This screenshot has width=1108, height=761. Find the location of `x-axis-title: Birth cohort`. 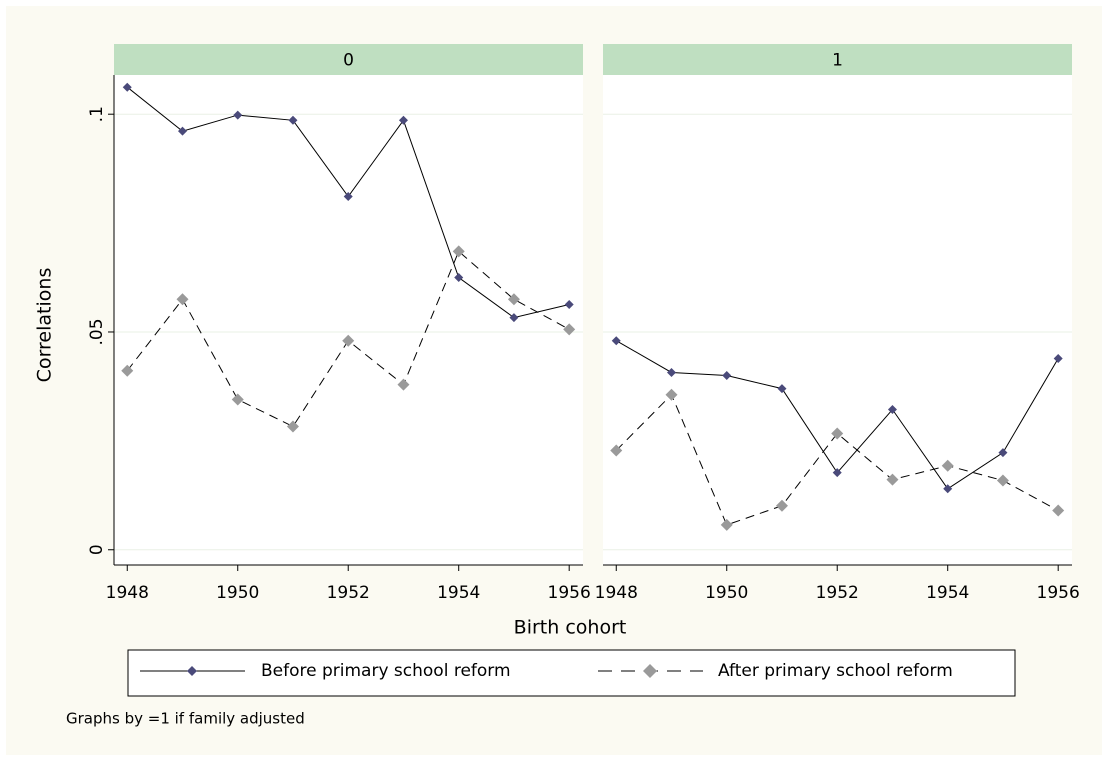

x-axis-title: Birth cohort is located at coordinates (570, 628).